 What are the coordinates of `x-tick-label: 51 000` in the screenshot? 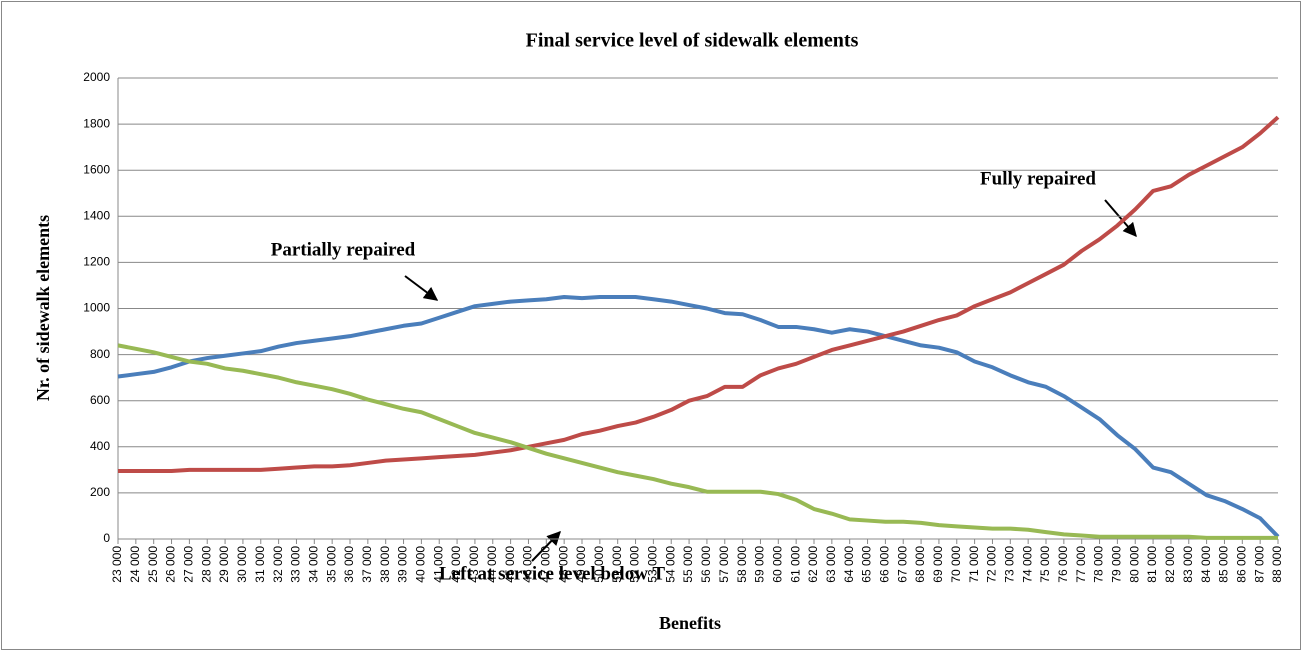 It's located at (617, 564).